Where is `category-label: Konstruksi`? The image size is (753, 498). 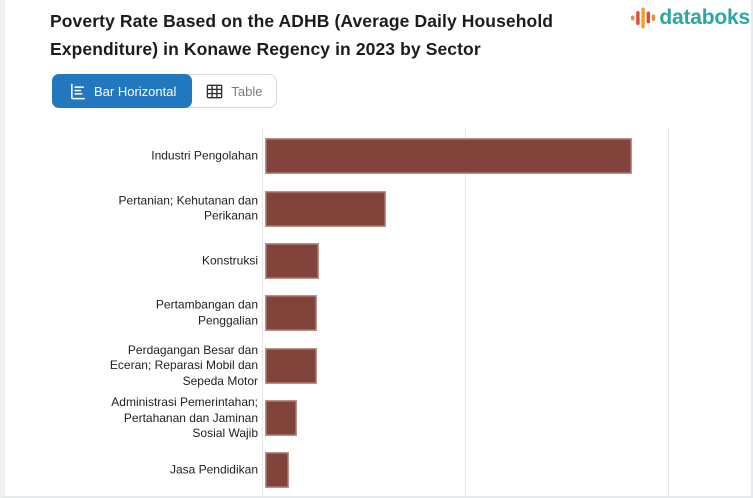 category-label: Konstruksi is located at coordinates (229, 260).